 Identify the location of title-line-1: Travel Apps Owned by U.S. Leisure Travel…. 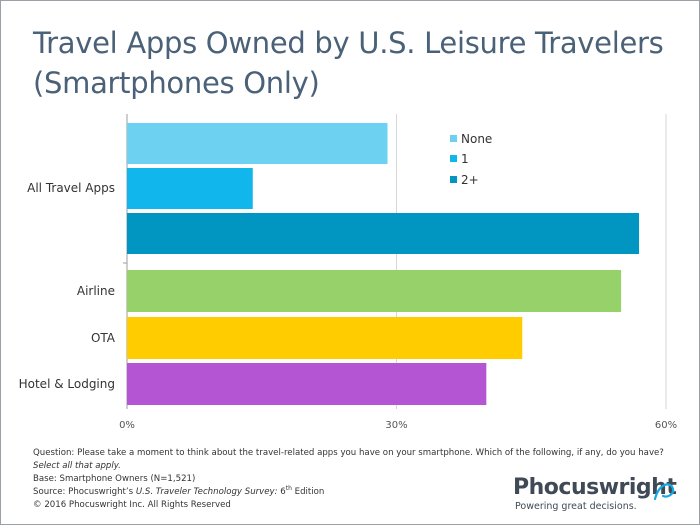
(348, 43).